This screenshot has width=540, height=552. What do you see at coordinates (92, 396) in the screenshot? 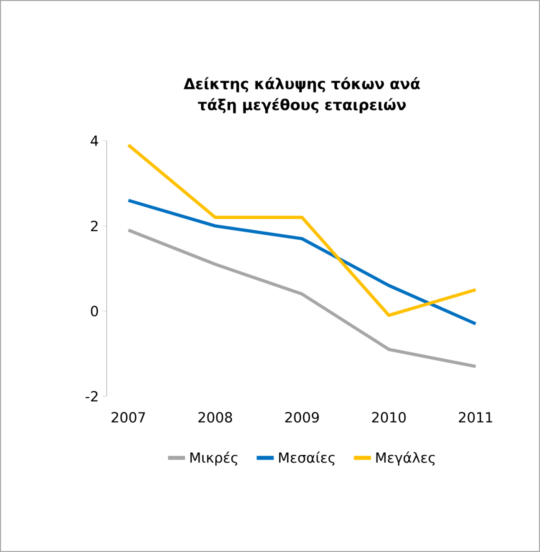
I see `y-tick-label: -2` at bounding box center [92, 396].